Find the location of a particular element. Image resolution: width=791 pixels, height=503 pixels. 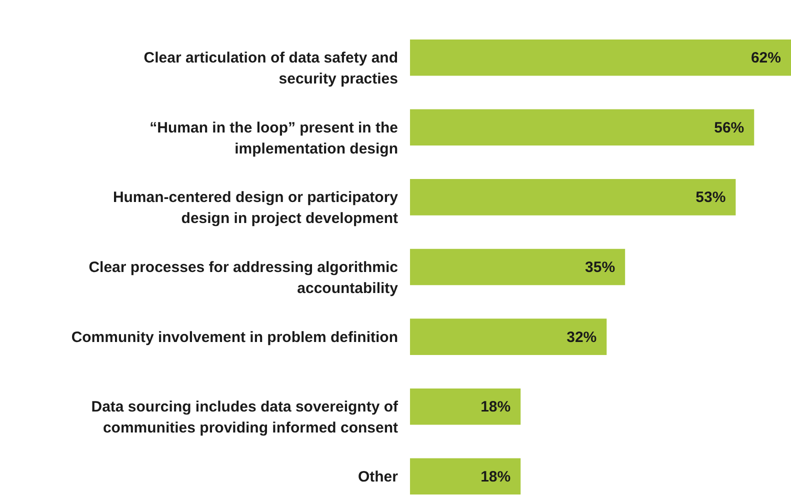

y-tick-label: Clear processes for addressing algorithmic accountability is located at coordinates (243, 278).